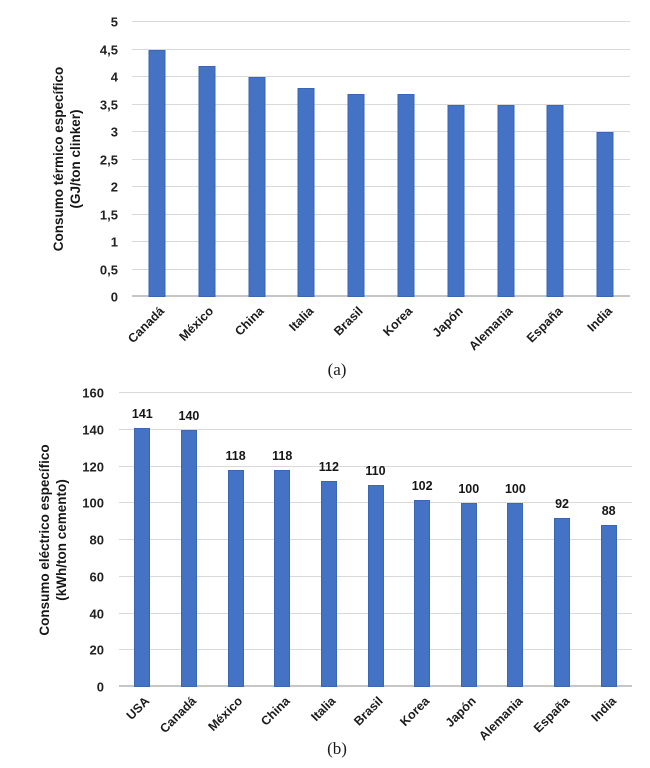  What do you see at coordinates (108, 104) in the screenshot?
I see `y-tick-label: 3,5` at bounding box center [108, 104].